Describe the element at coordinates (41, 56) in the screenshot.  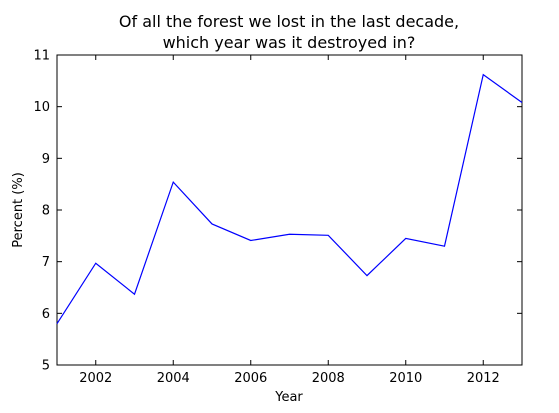
I see `y-tick-label-11: 11` at that location.